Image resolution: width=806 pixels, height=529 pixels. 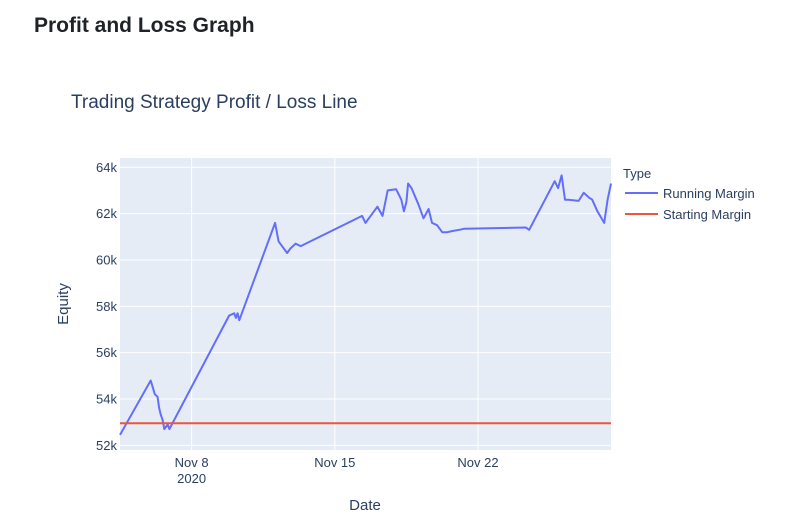 I want to click on legend-label-running-margin: Running Margin, so click(x=709, y=193).